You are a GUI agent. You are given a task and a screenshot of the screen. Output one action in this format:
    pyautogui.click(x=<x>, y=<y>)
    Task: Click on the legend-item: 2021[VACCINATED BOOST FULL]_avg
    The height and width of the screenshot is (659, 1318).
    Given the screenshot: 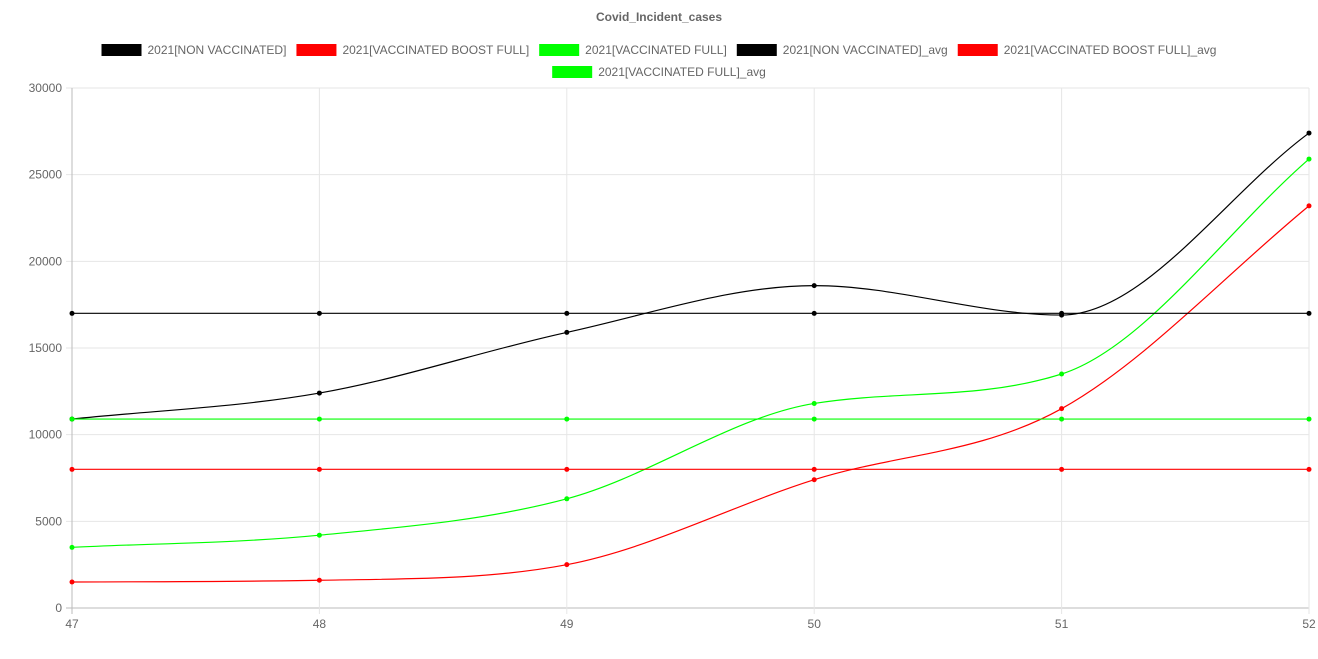 What is the action you would take?
    pyautogui.click(x=1087, y=50)
    